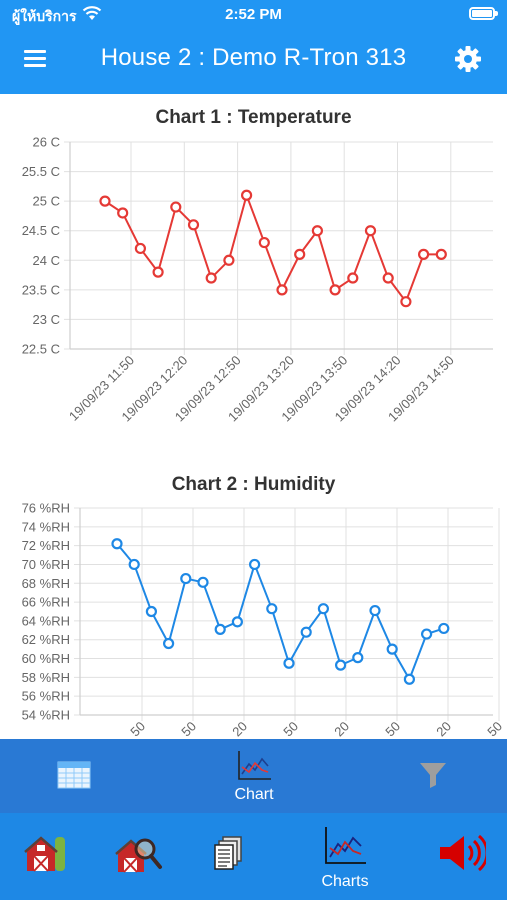 Image resolution: width=507 pixels, height=900 pixels. Describe the element at coordinates (46, 201) in the screenshot. I see `temp-ytick-label: 25 C` at that location.